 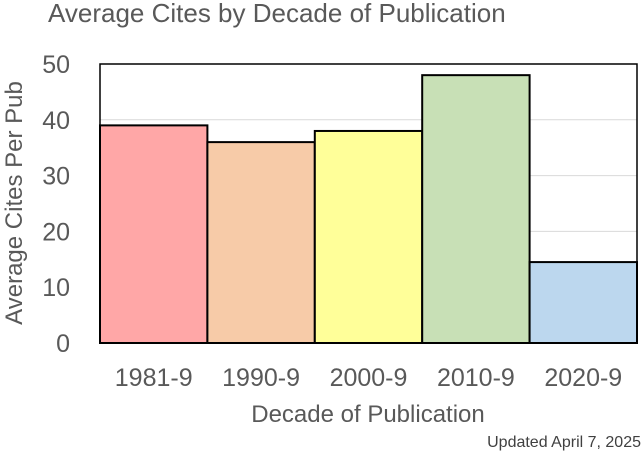 I want to click on chart-title: Average Cites by Decade of Publication, so click(x=277, y=14).